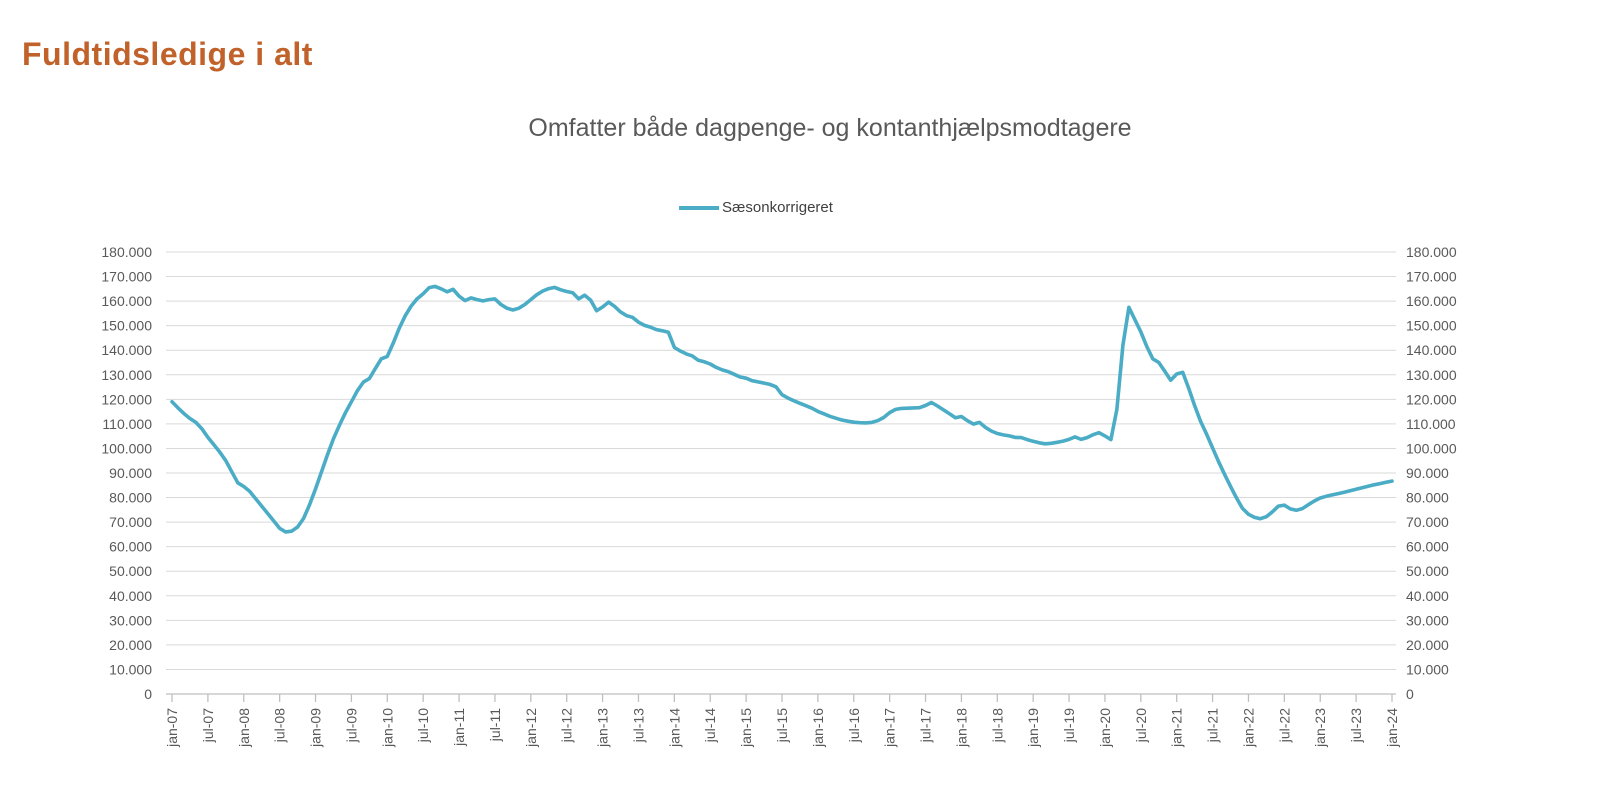 This screenshot has height=800, width=1600. I want to click on legend: Sæsonkorrigeret, so click(756, 207).